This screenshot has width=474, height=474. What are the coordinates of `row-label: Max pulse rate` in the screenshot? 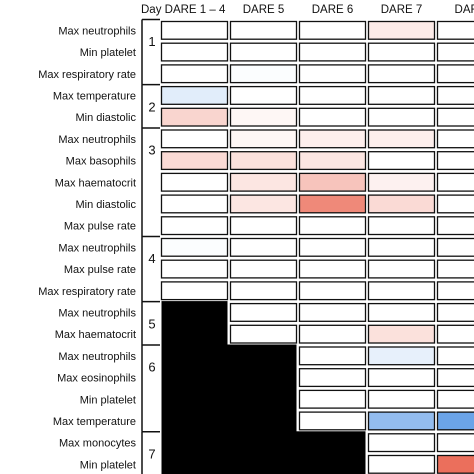 It's located at (100, 270).